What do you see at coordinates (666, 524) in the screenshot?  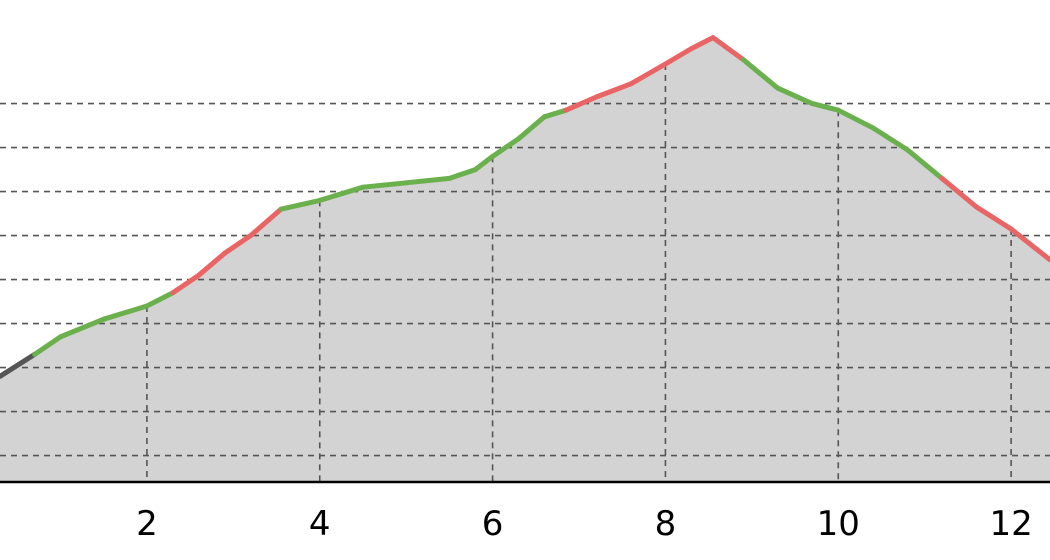 I see `x-tick-label: 8` at bounding box center [666, 524].